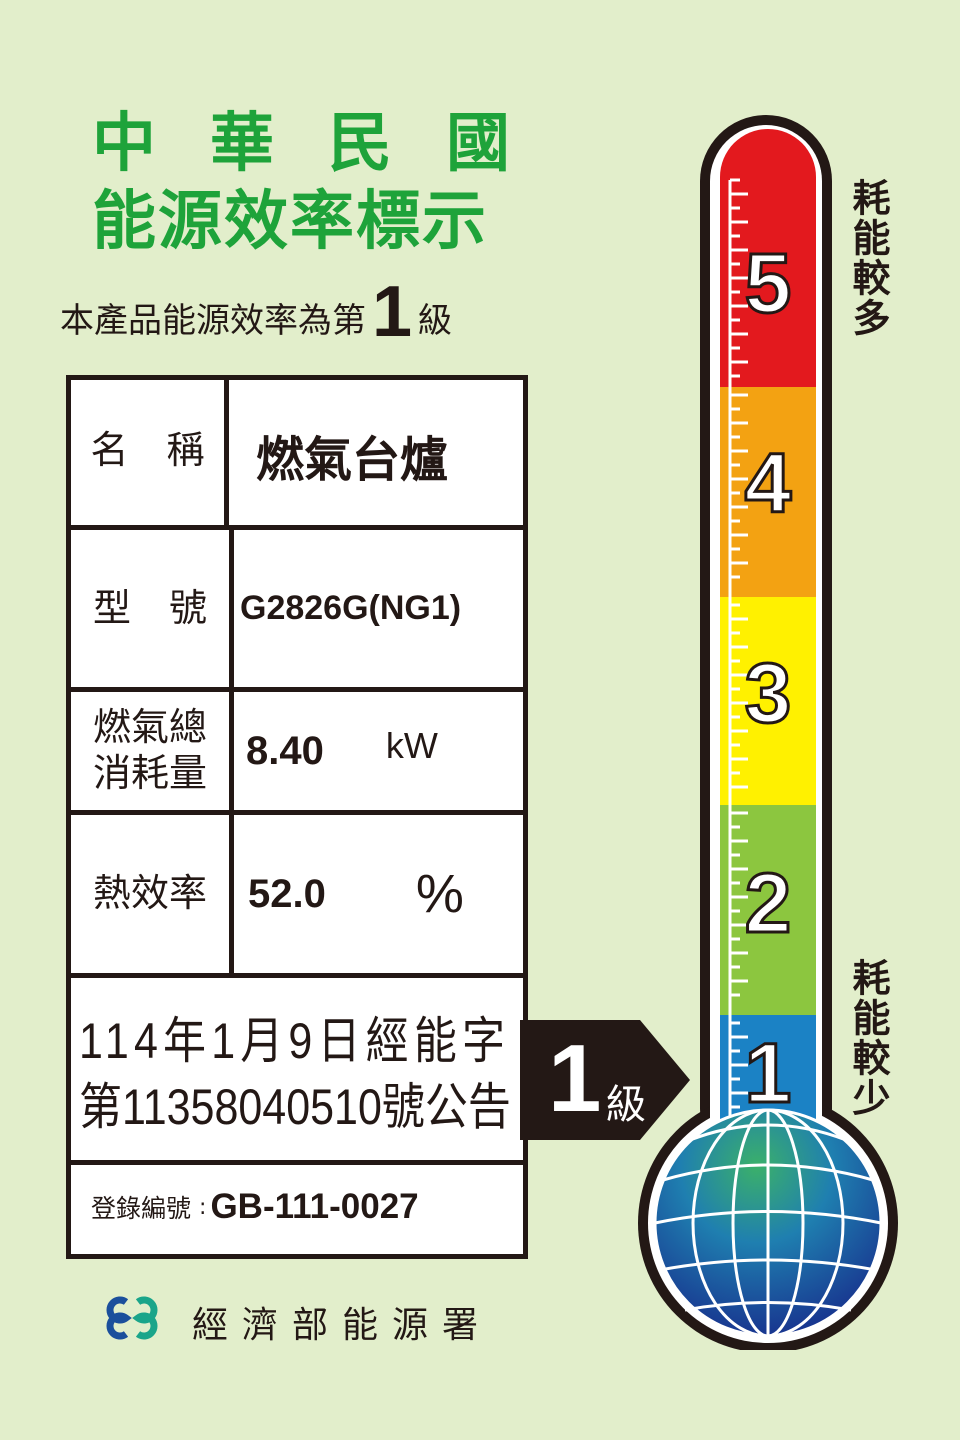 Image resolution: width=960 pixels, height=1440 pixels. Describe the element at coordinates (328, 144) in the screenshot. I see `title-line1: 中華民國` at that location.